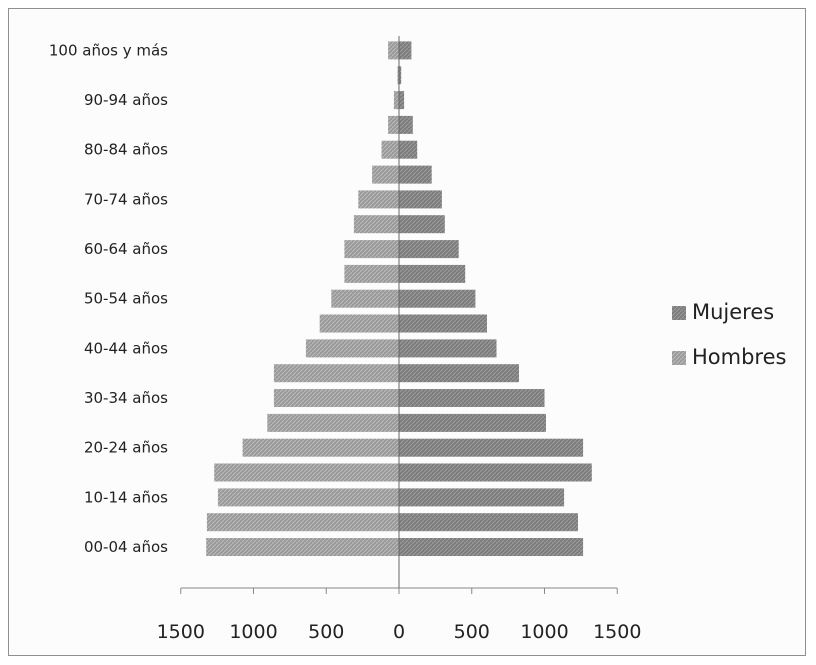  Describe the element at coordinates (253, 632) in the screenshot. I see `x-tick-label-1: 1000` at that location.